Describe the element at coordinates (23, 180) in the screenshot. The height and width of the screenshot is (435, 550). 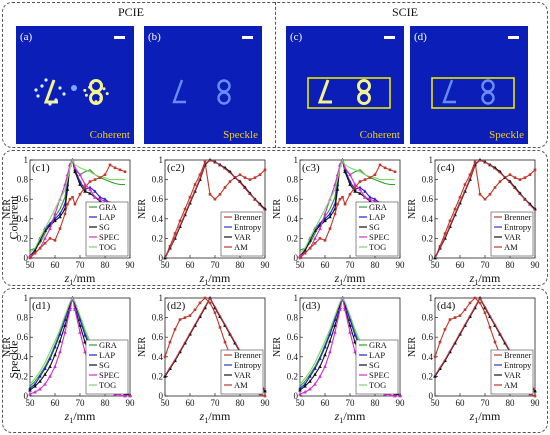
I see `y-tick-label: 0.8` at that location.